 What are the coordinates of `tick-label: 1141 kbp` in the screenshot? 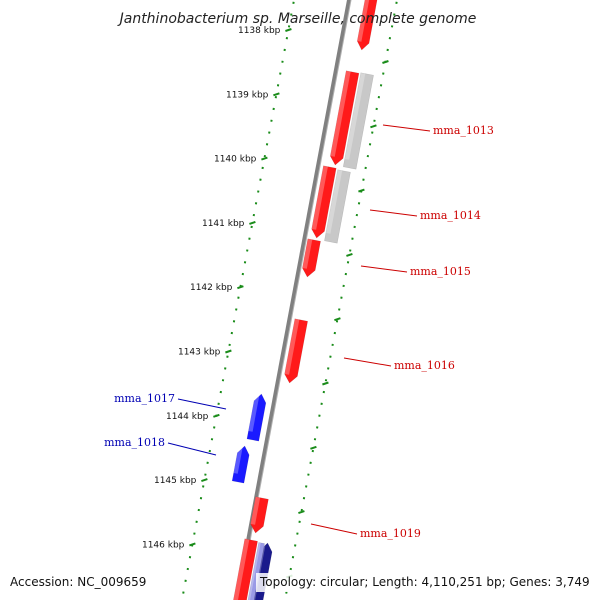 It's located at (223, 224).